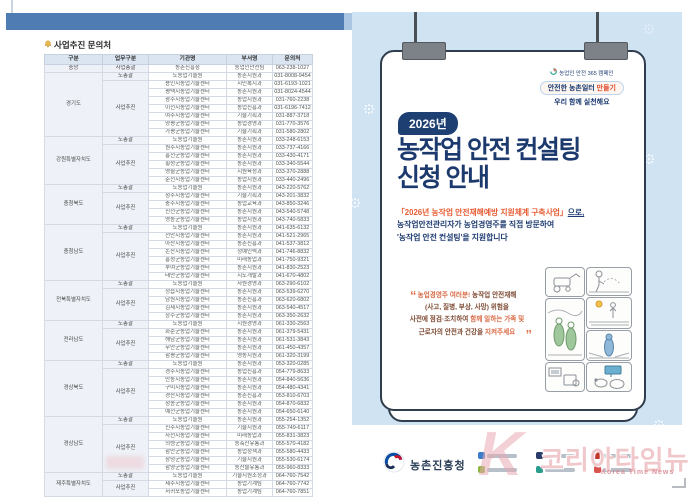 The width and height of the screenshot is (690, 497). Describe the element at coordinates (187, 204) in the screenshot. I see `org-cell: 충주시농업기술센터` at that location.